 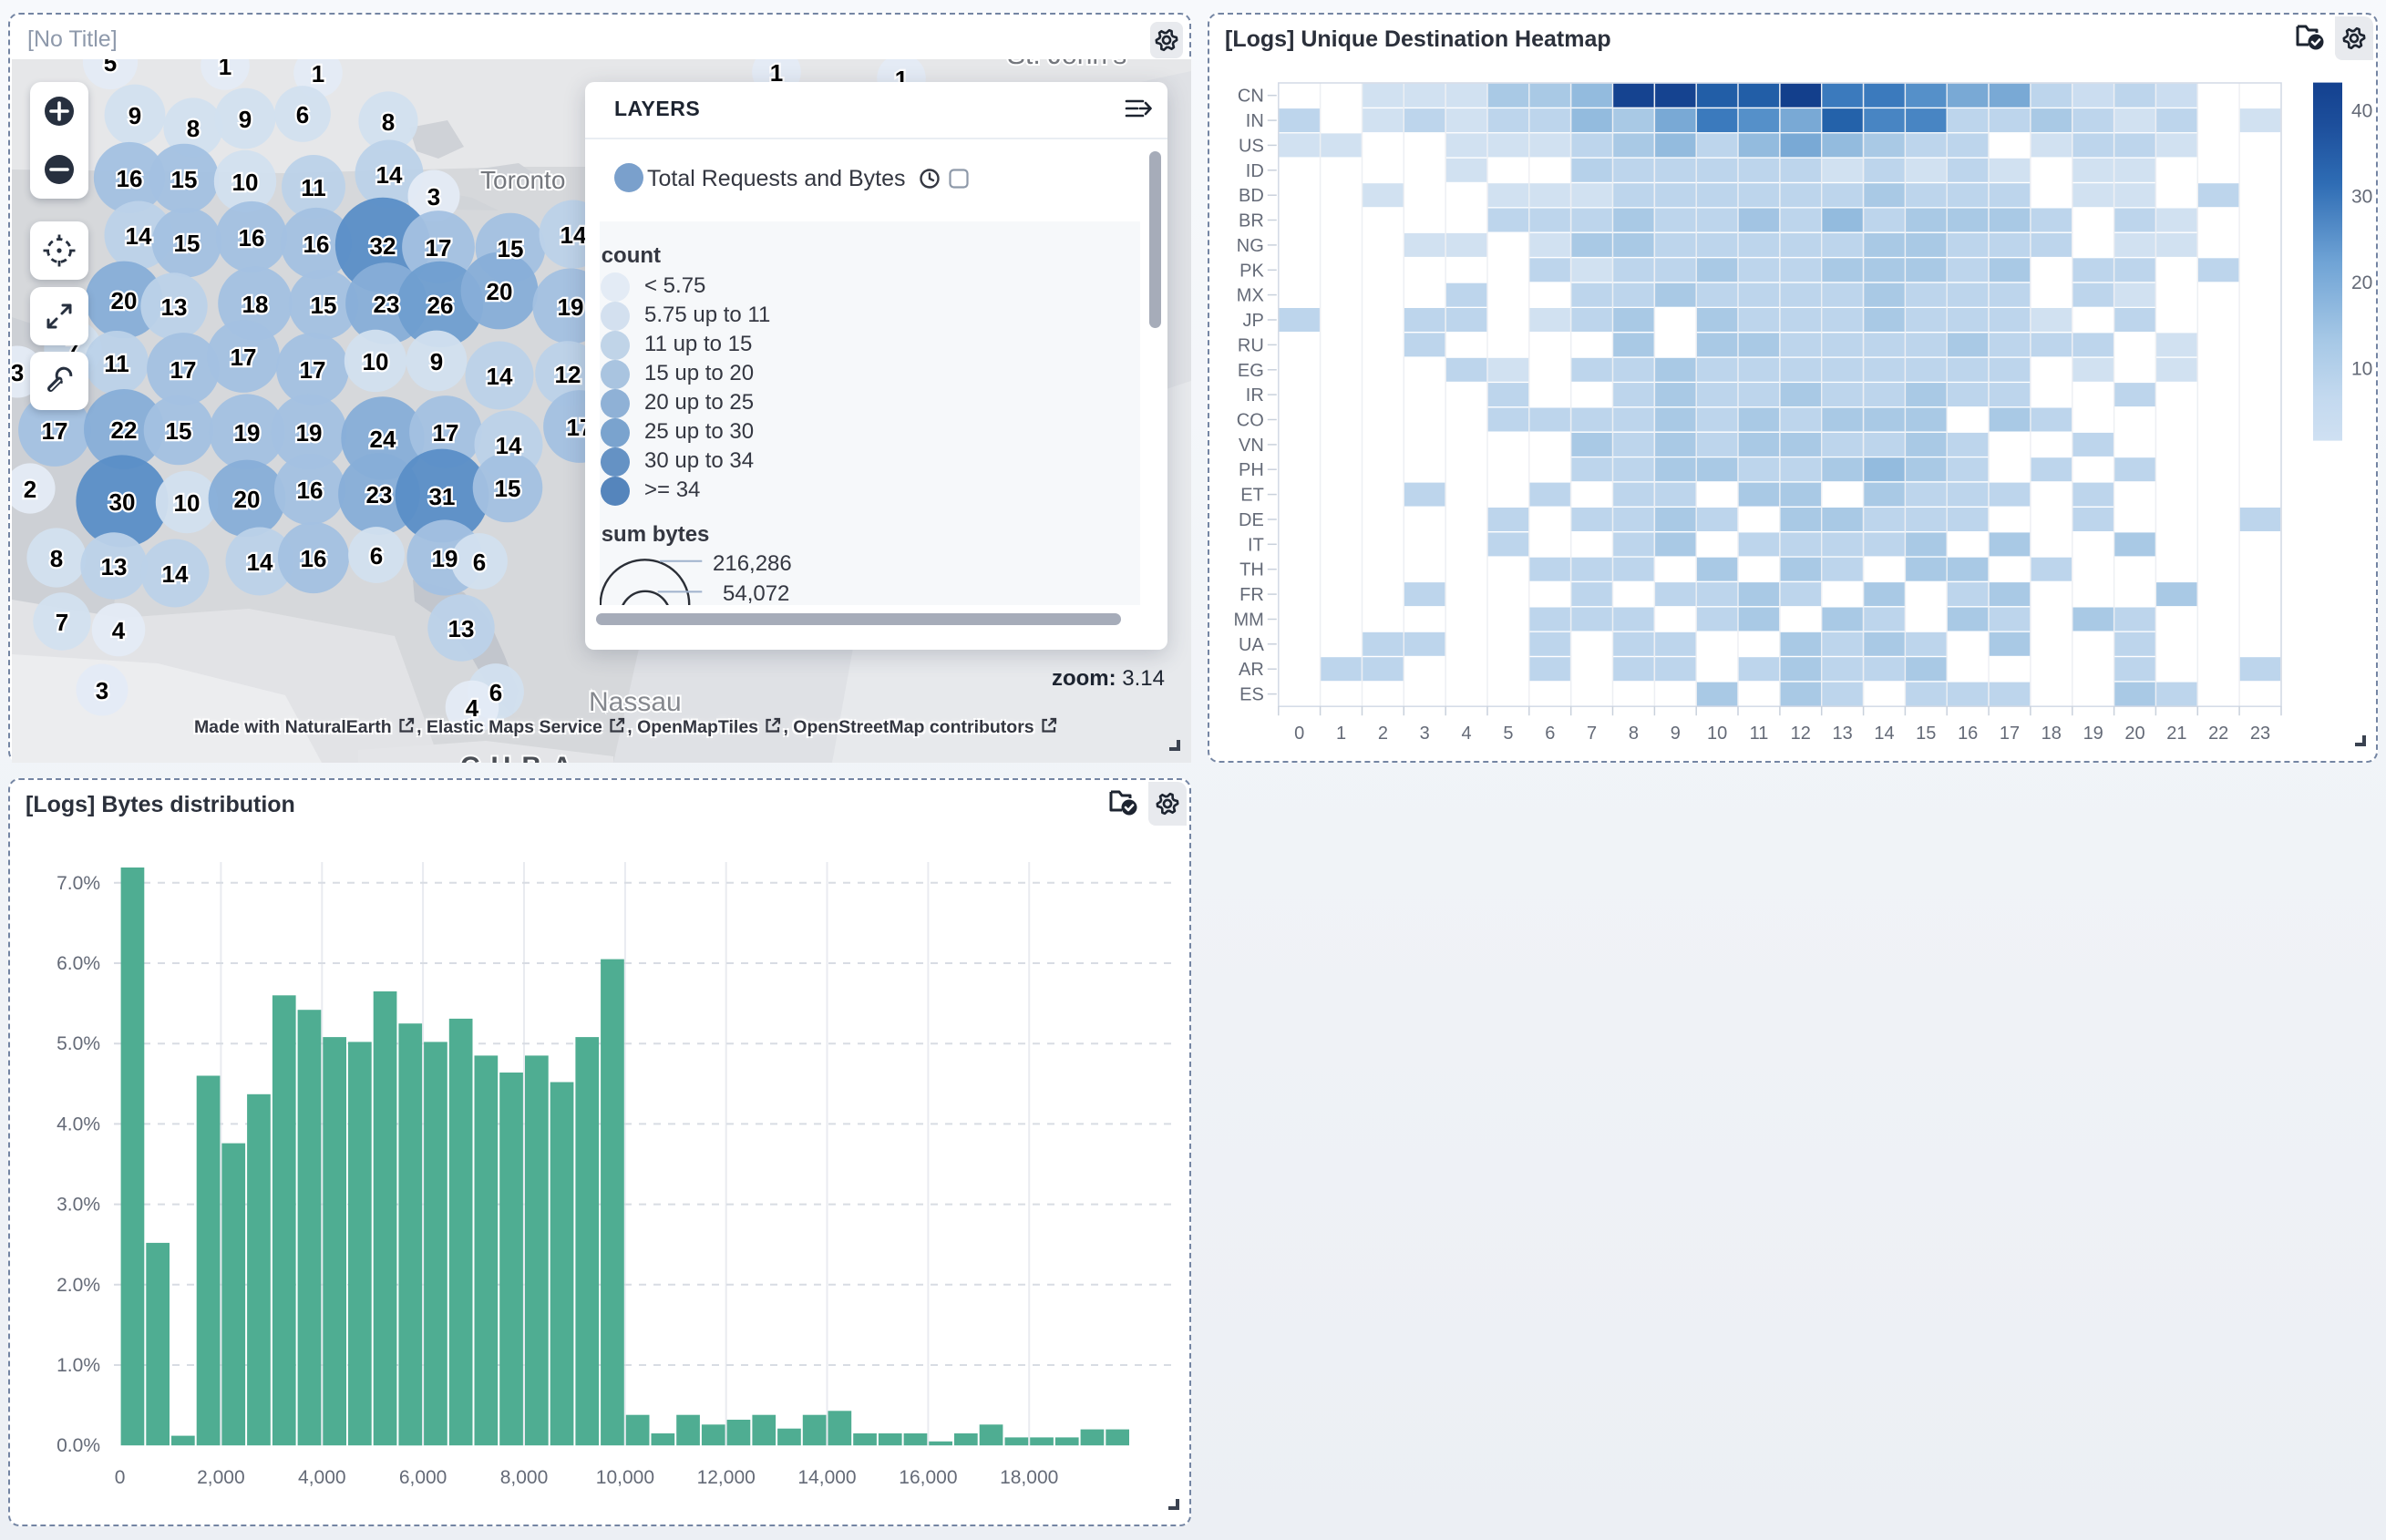 What do you see at coordinates (1255, 395) in the screenshot?
I see `svg-text: IR` at bounding box center [1255, 395].